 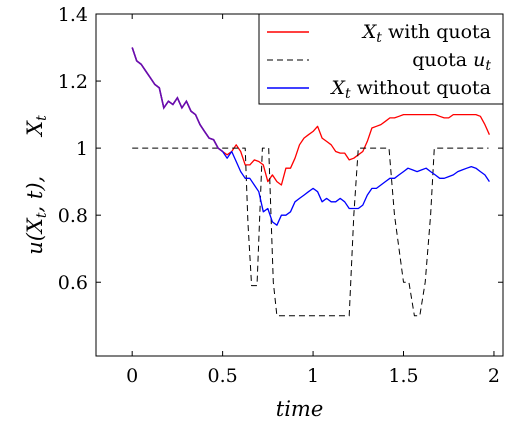 I want to click on x-tick-label: 0, so click(x=132, y=376).